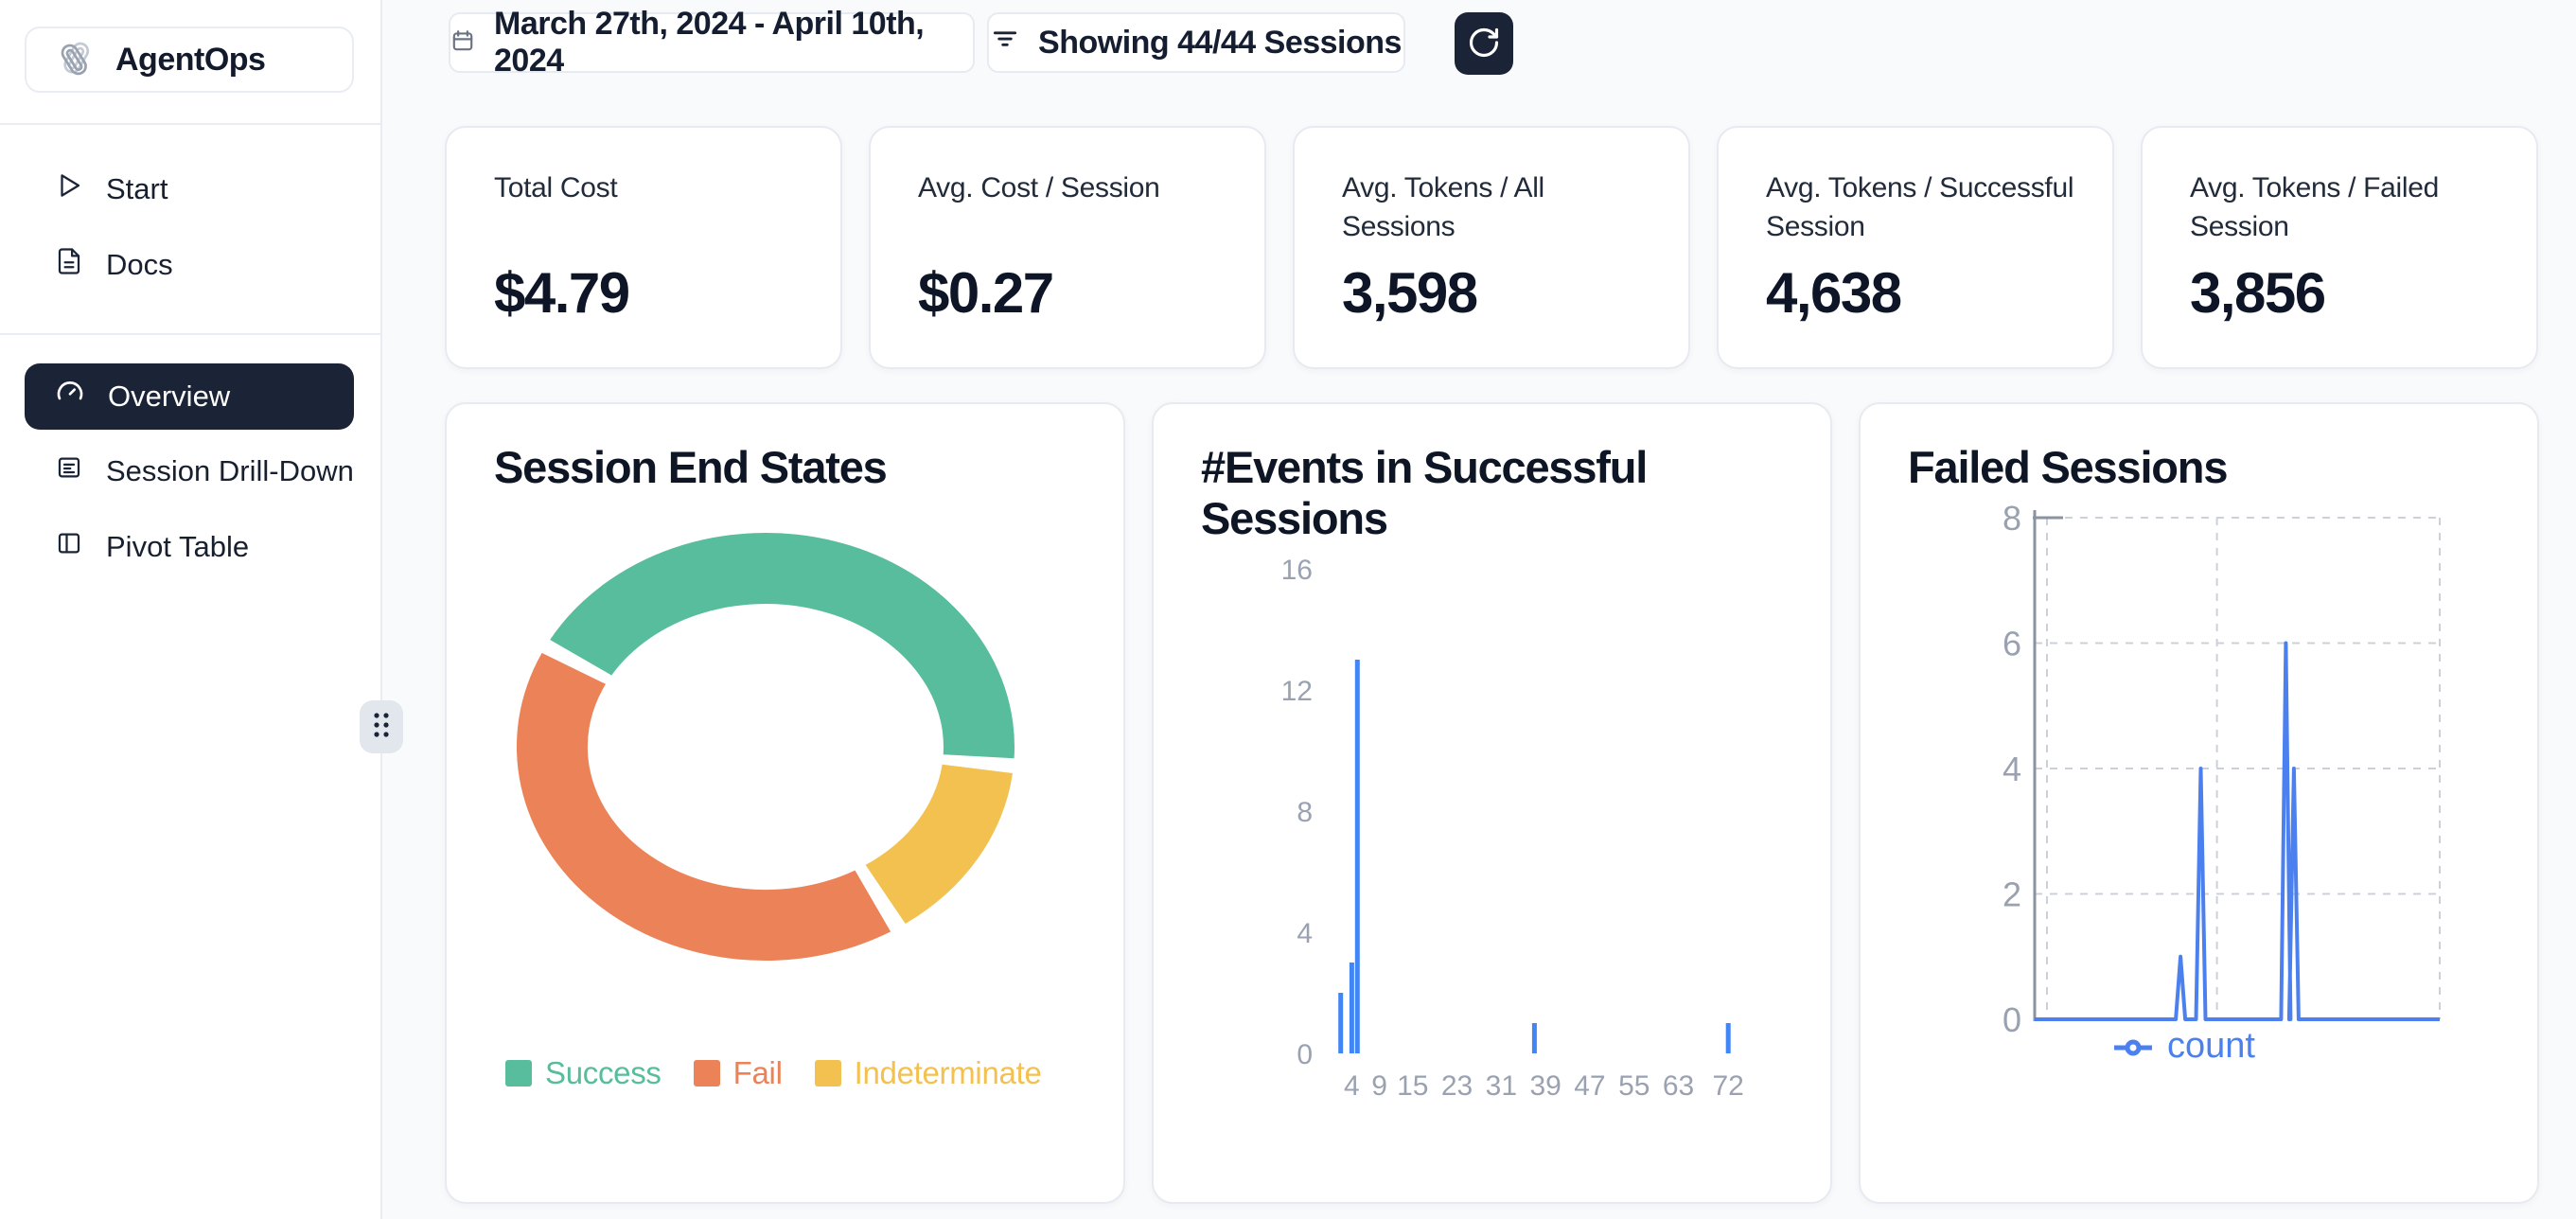 The image size is (2576, 1219). Describe the element at coordinates (1379, 1086) in the screenshot. I see `x-axis-tick-label: 9` at that location.